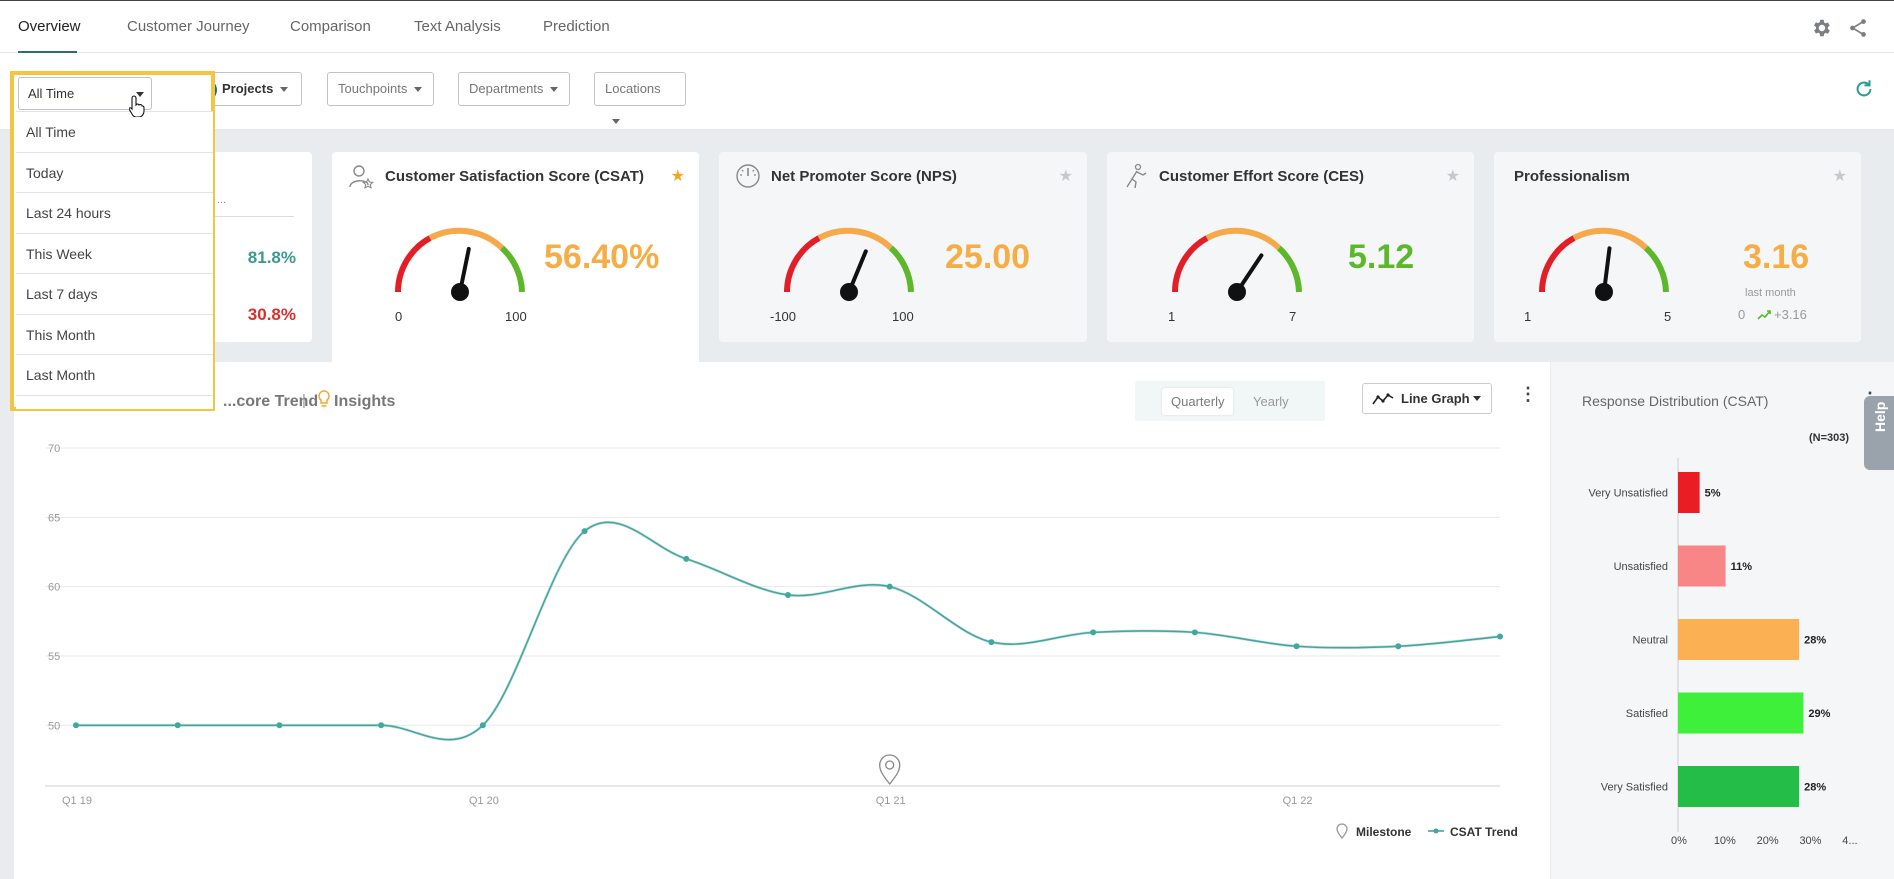 The height and width of the screenshot is (879, 1894). What do you see at coordinates (1858, 28) in the screenshot?
I see `share-icon` at bounding box center [1858, 28].